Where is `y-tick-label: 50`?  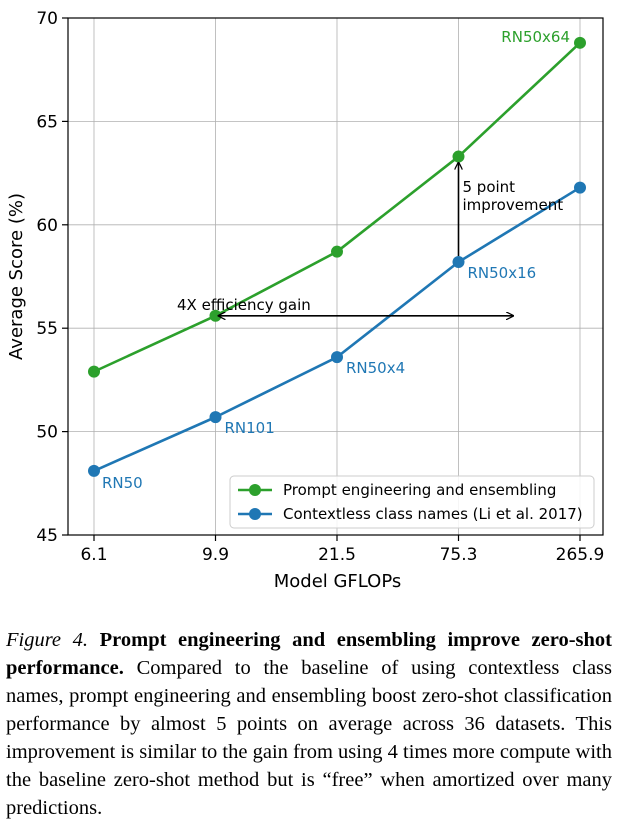
y-tick-label: 50 is located at coordinates (47, 433).